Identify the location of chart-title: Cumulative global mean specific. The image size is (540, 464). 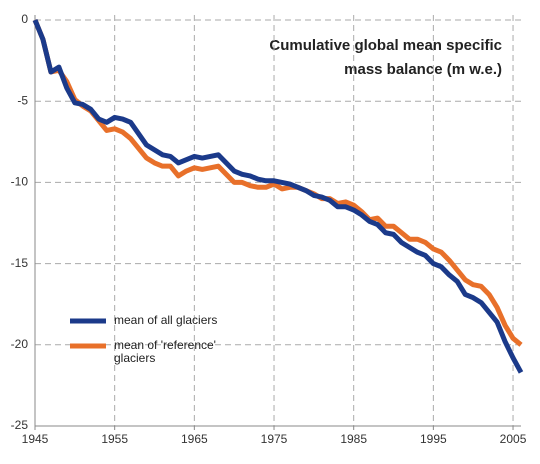
(385, 45).